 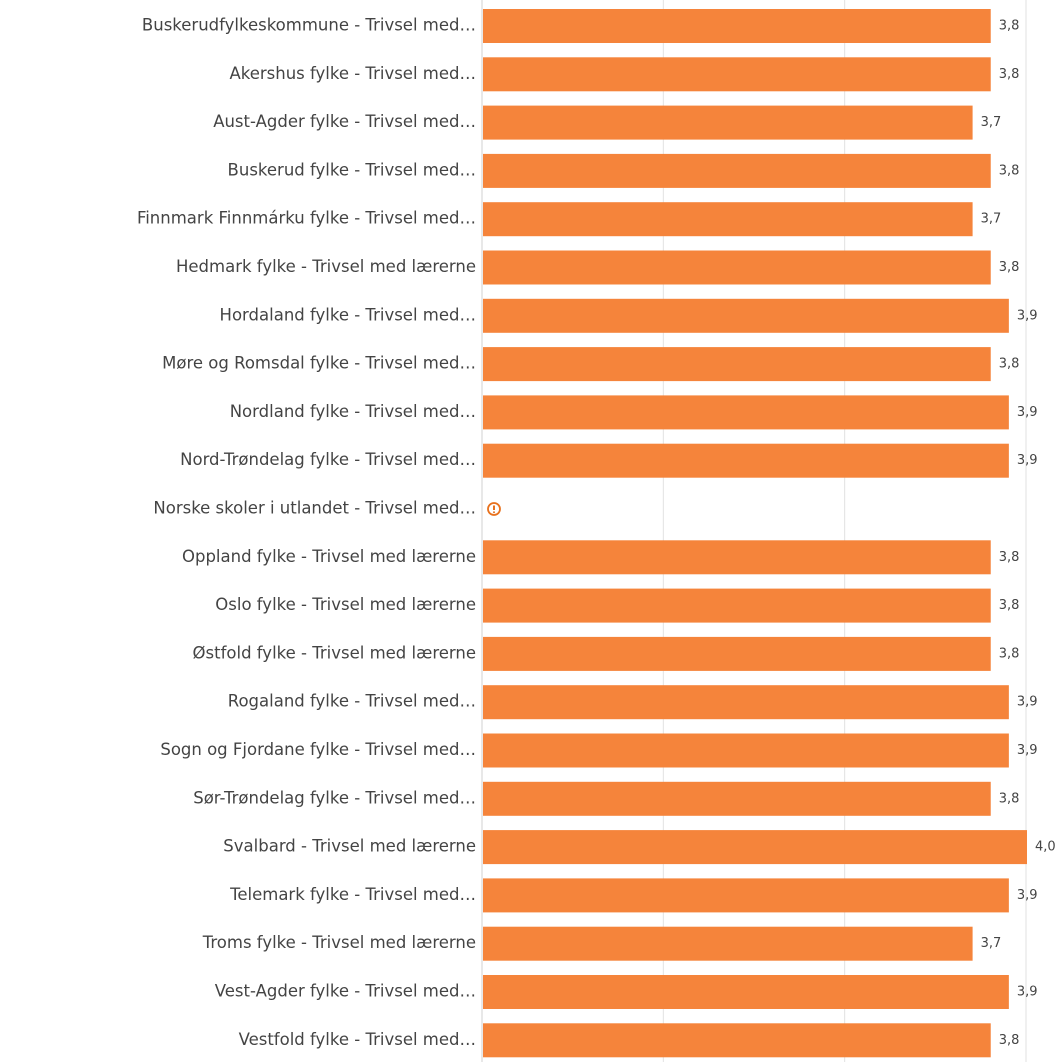 I want to click on category-label: Svalbard - Trivsel med lærerne, so click(x=349, y=846).